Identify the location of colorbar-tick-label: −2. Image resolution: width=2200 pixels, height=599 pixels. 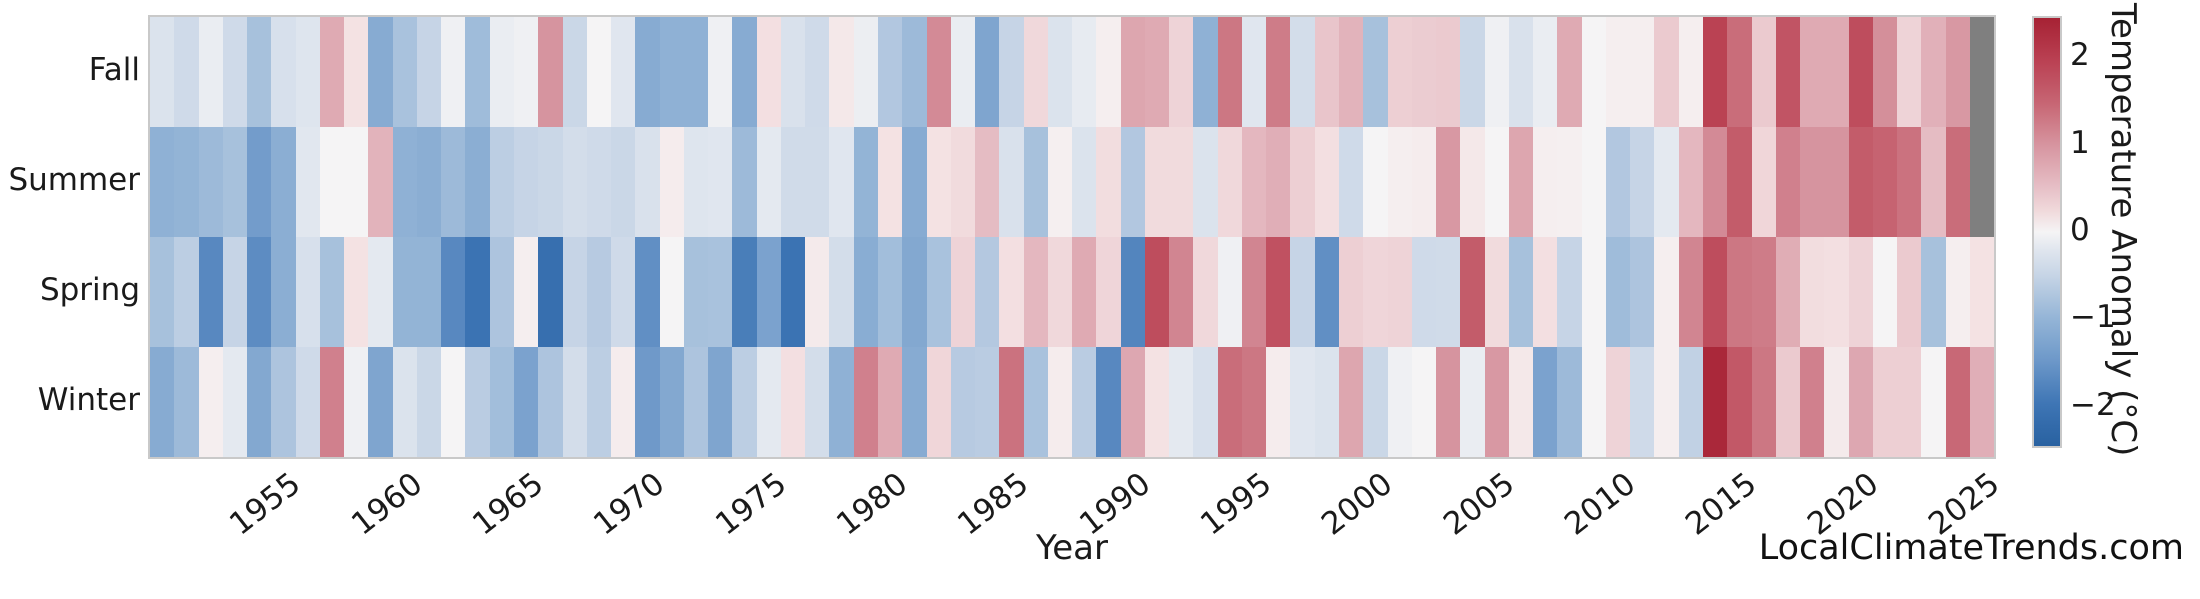
(2093, 404).